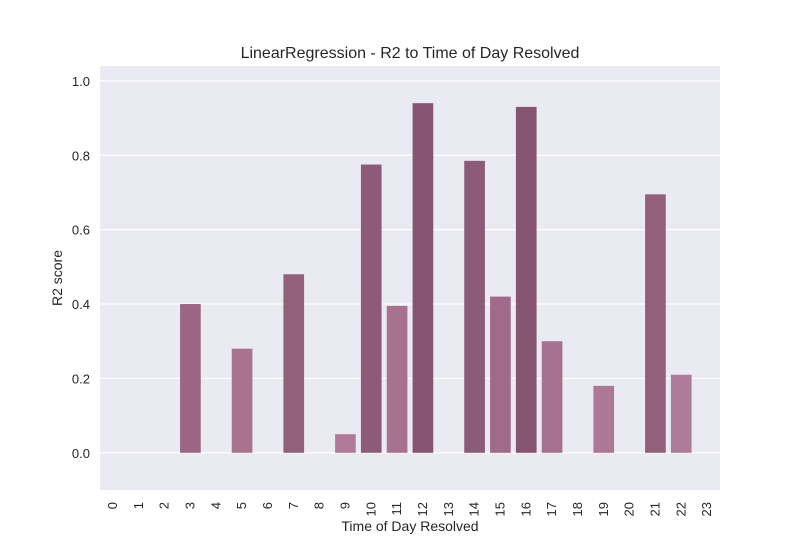  What do you see at coordinates (138, 505) in the screenshot?
I see `x-tick-label: 1` at bounding box center [138, 505].